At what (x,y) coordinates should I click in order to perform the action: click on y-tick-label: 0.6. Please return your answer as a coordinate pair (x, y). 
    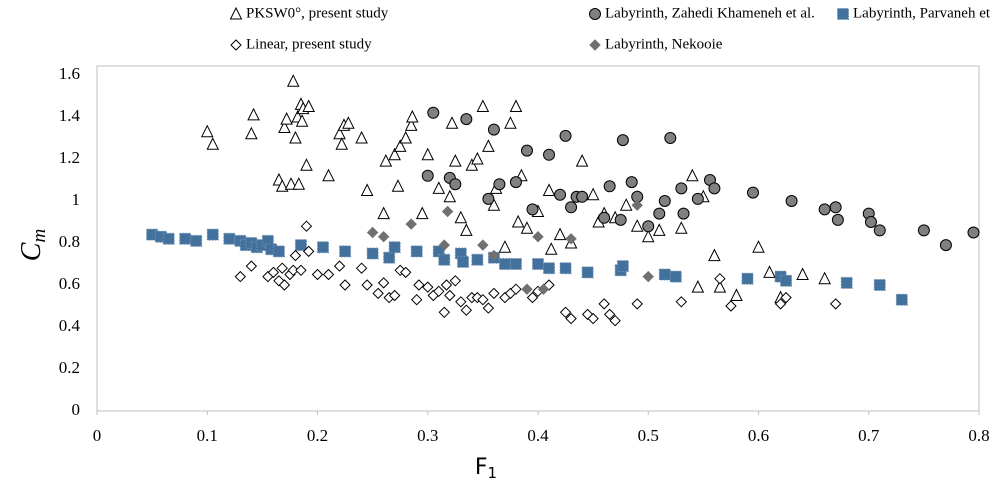
    Looking at the image, I should click on (69, 283).